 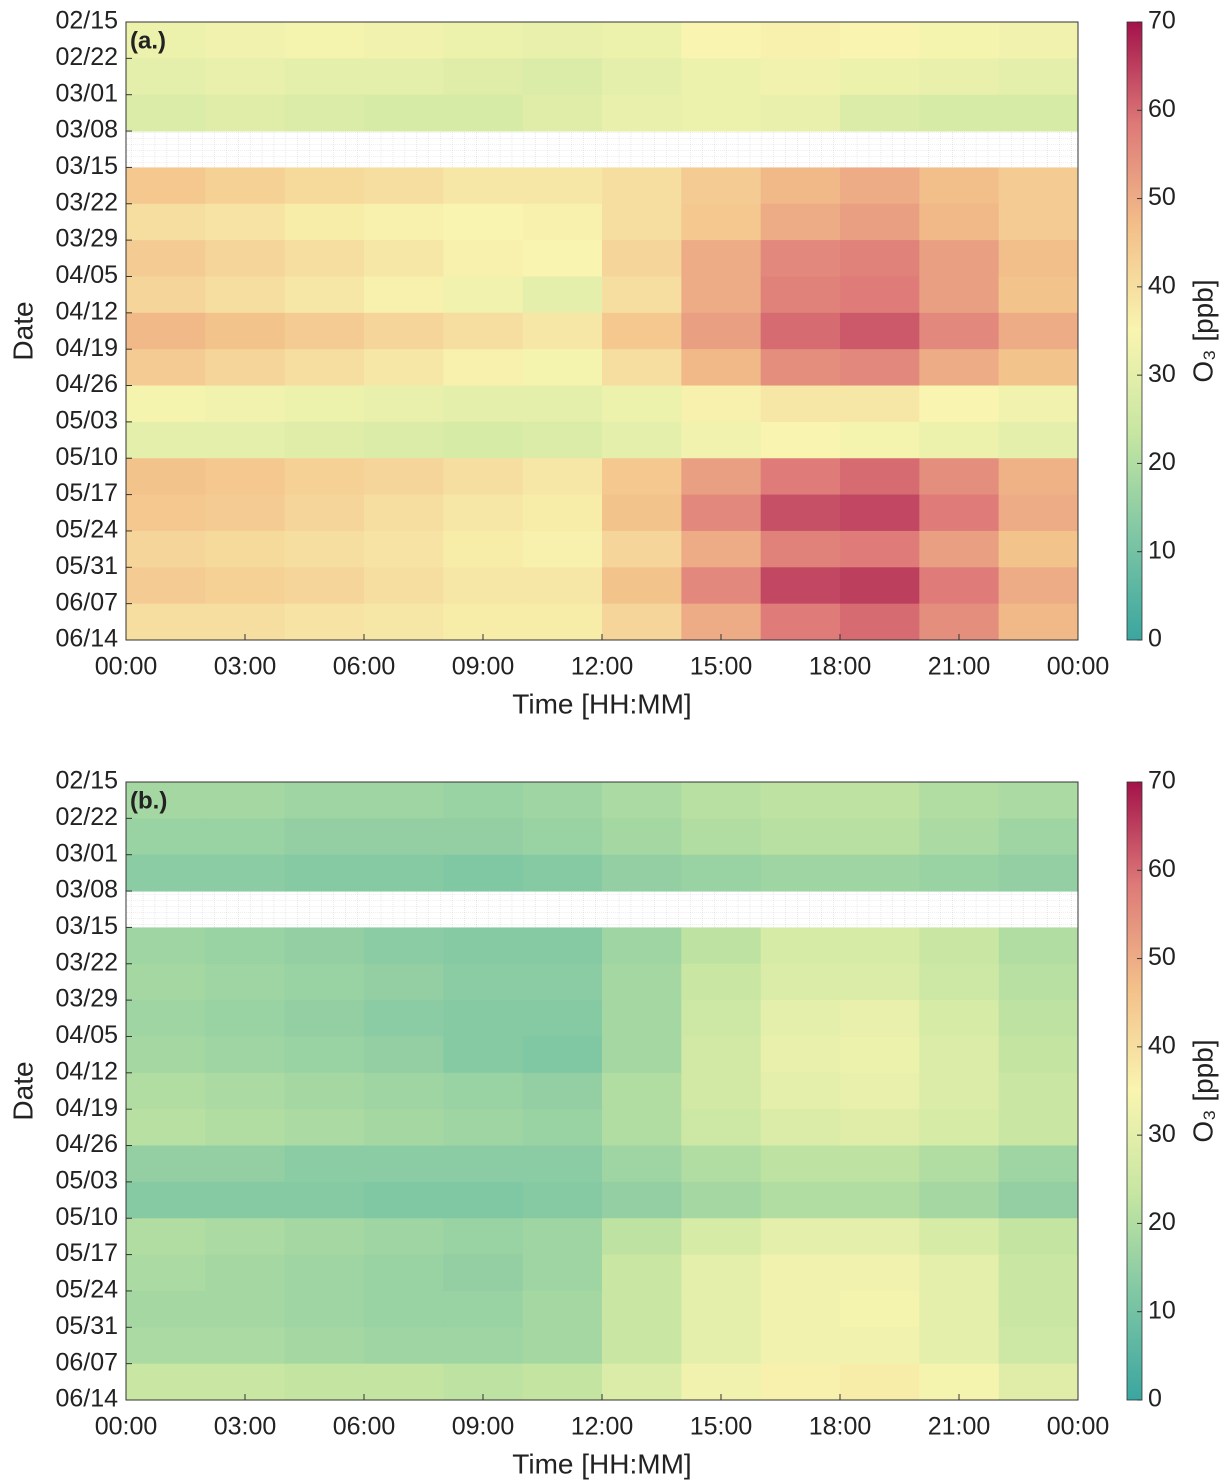 What do you see at coordinates (1155, 1399) in the screenshot?
I see `colorbar-tick-label: 0` at bounding box center [1155, 1399].